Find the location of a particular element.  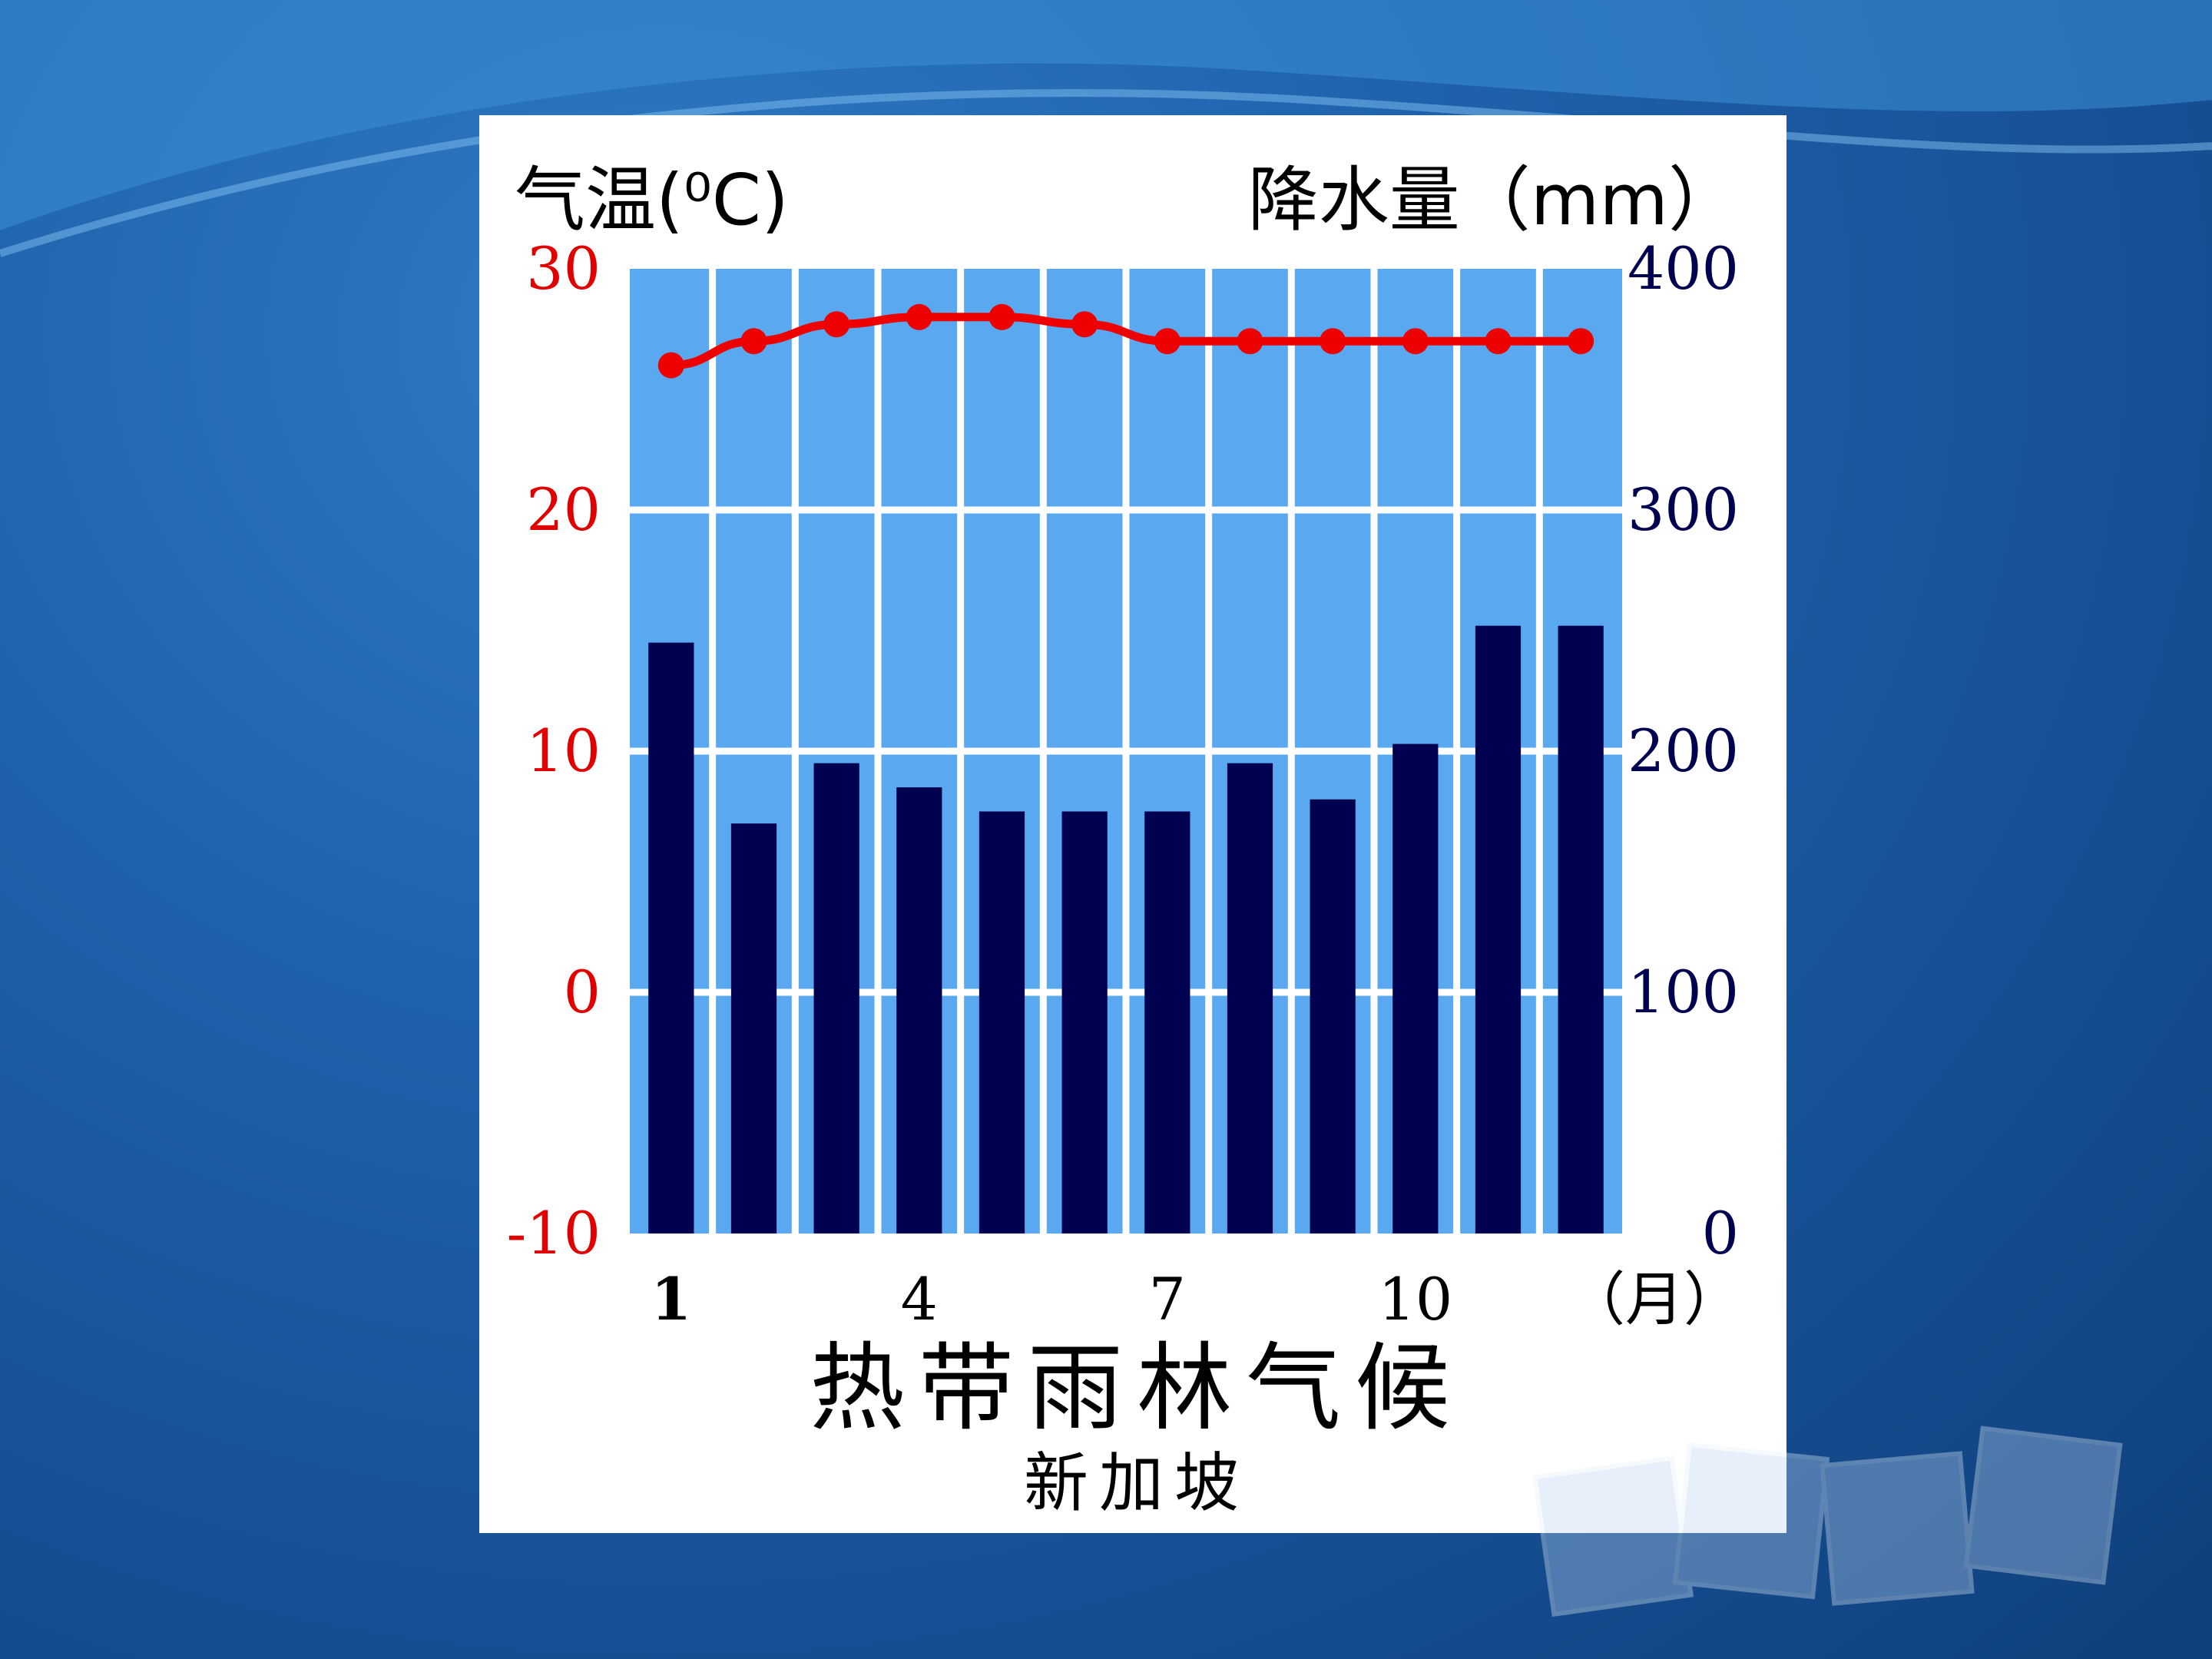

x-axis-ticks: 1 4 7 10 is located at coordinates (1051, 1299).